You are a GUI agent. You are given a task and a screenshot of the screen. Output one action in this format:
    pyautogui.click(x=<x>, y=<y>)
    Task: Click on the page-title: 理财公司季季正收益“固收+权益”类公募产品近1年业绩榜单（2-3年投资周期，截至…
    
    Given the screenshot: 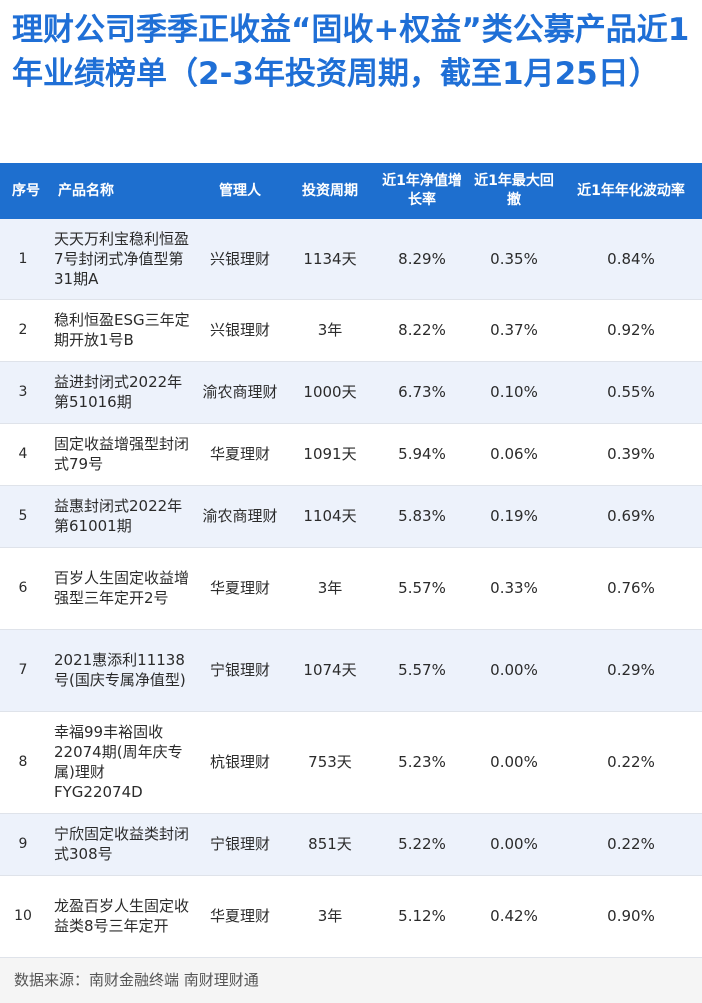 What is the action you would take?
    pyautogui.click(x=351, y=52)
    